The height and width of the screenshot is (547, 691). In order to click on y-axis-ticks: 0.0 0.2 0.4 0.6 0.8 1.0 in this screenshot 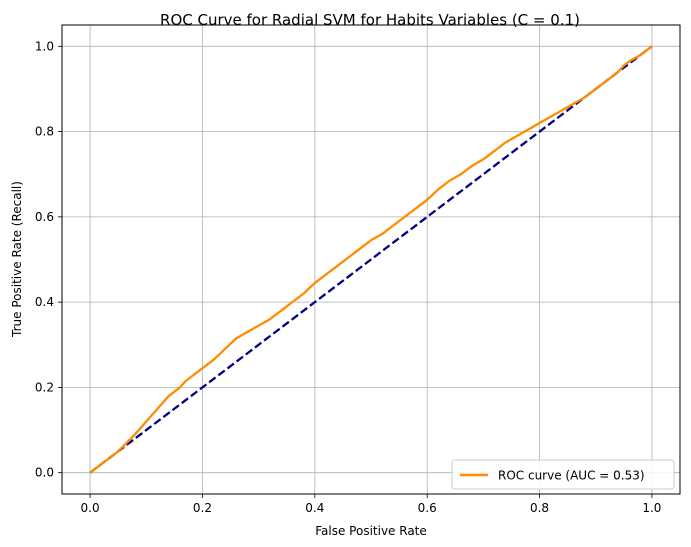, I will do `click(48, 259)`.